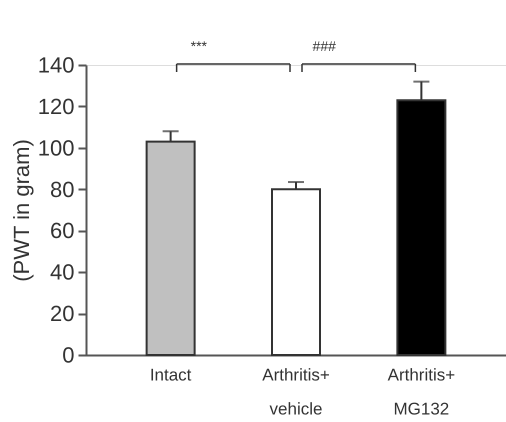  Describe the element at coordinates (62, 189) in the screenshot. I see `y-tick-label: 80` at that location.